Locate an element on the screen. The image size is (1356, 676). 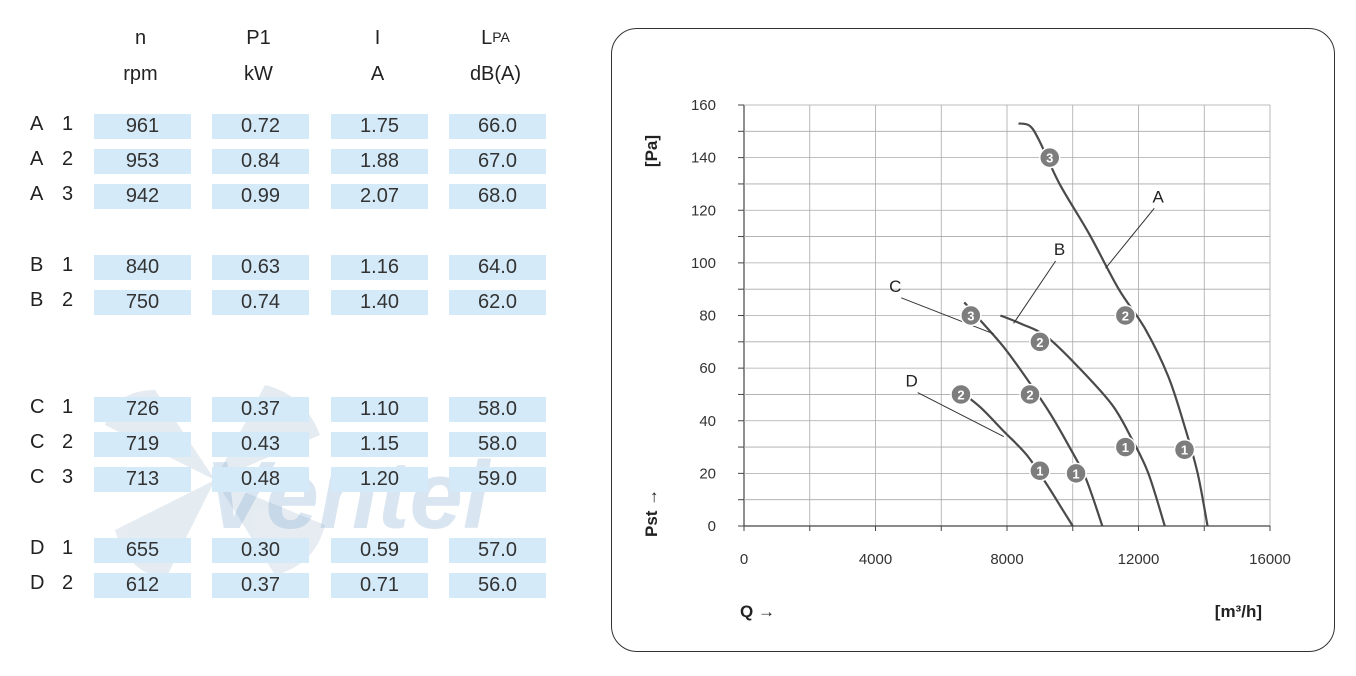
table-cell: 0.71 is located at coordinates (379, 585).